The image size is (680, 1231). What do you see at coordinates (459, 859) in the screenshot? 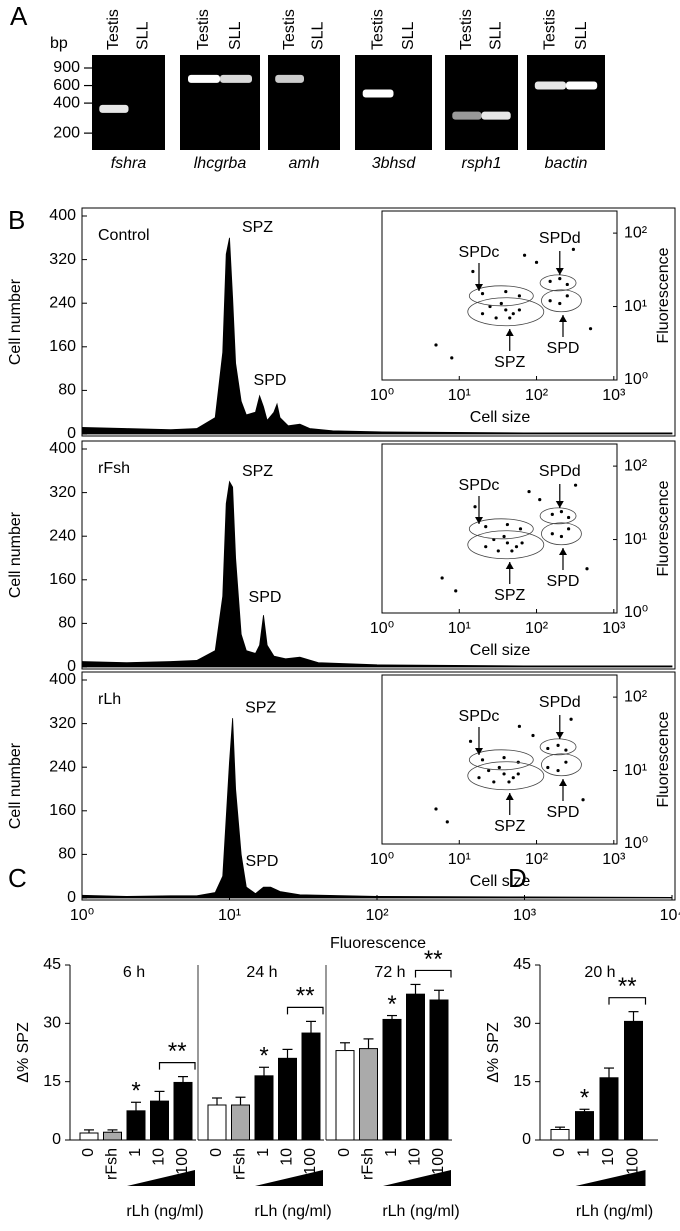
I see `inset-x-tick-label: 10¹` at bounding box center [459, 859].